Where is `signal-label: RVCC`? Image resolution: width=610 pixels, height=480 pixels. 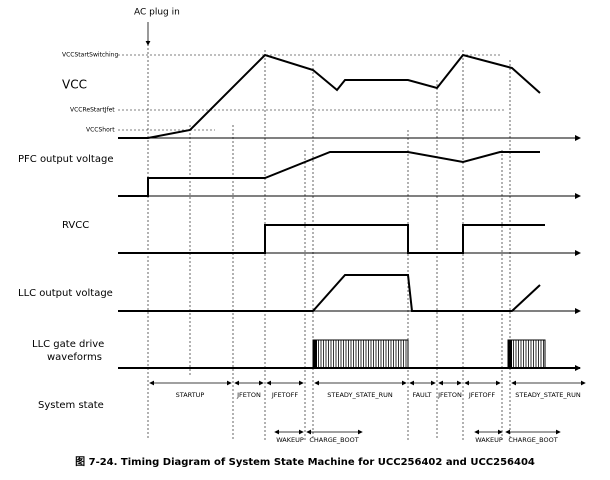 signal-label: RVCC is located at coordinates (75, 225).